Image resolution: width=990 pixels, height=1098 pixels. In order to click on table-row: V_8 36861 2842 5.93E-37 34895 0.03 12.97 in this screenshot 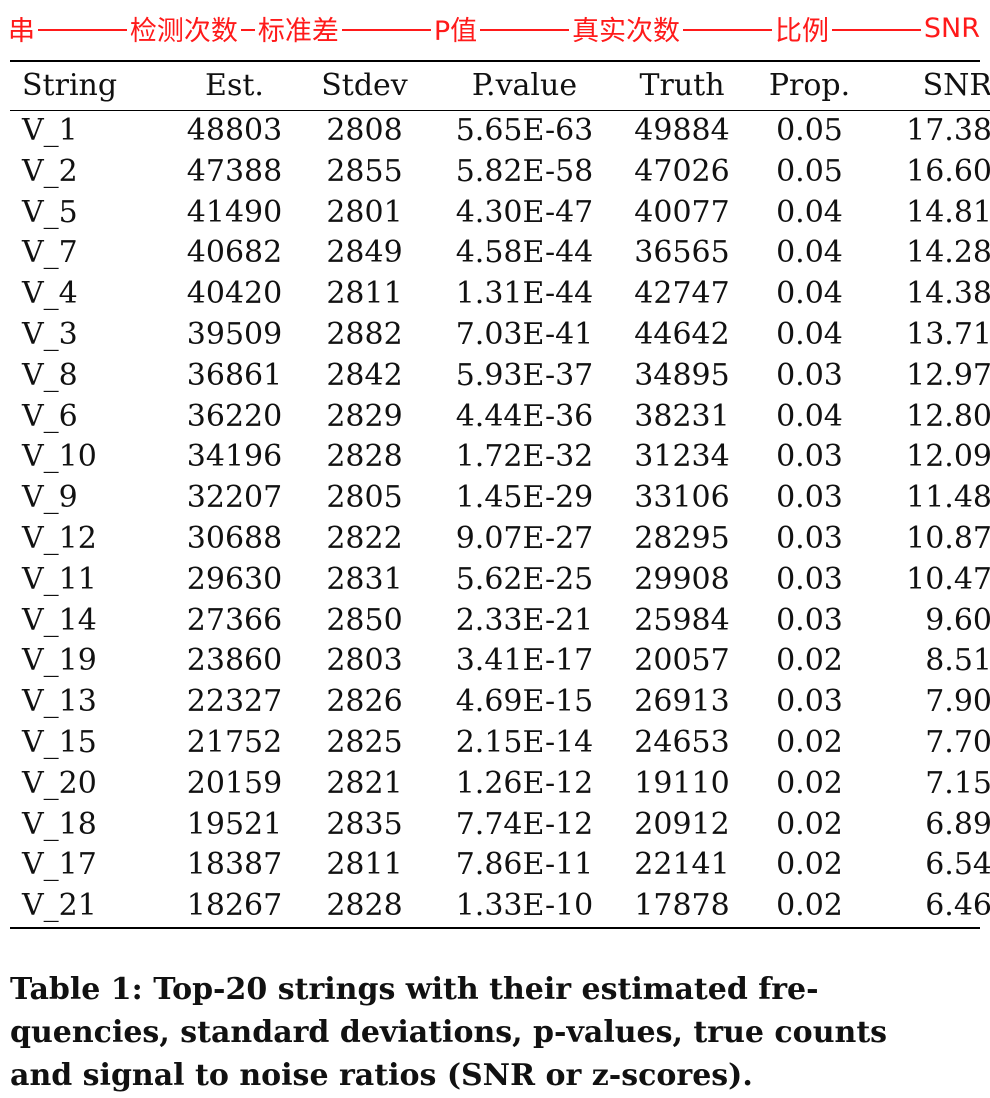, I will do `click(500, 376)`.